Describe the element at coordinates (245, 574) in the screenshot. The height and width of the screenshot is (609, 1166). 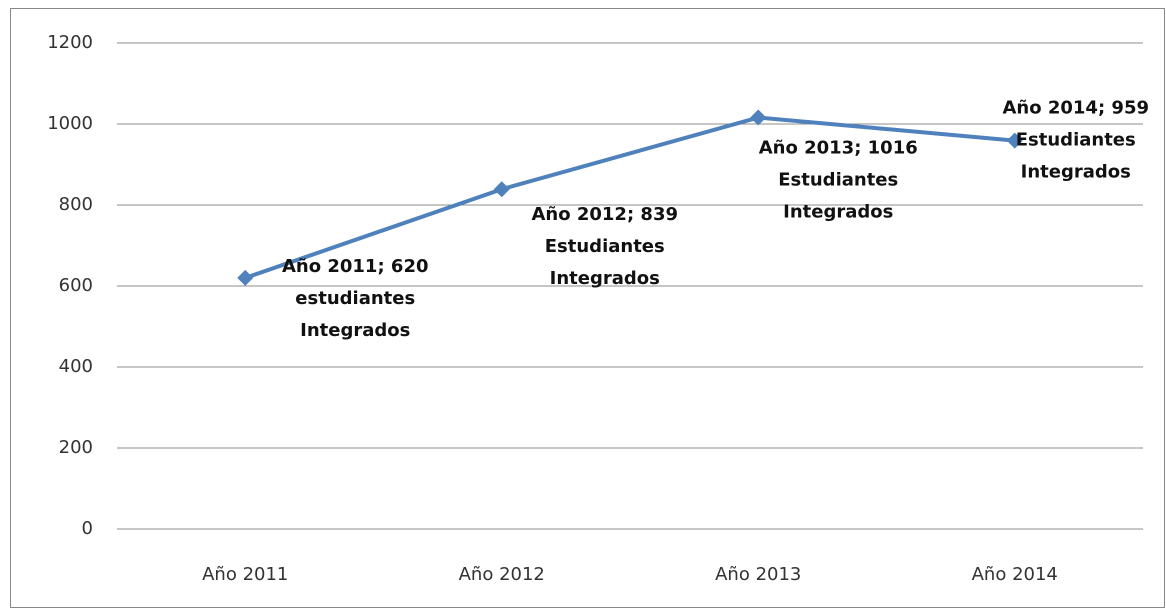
I see `x-tick-label: Año 2011` at that location.